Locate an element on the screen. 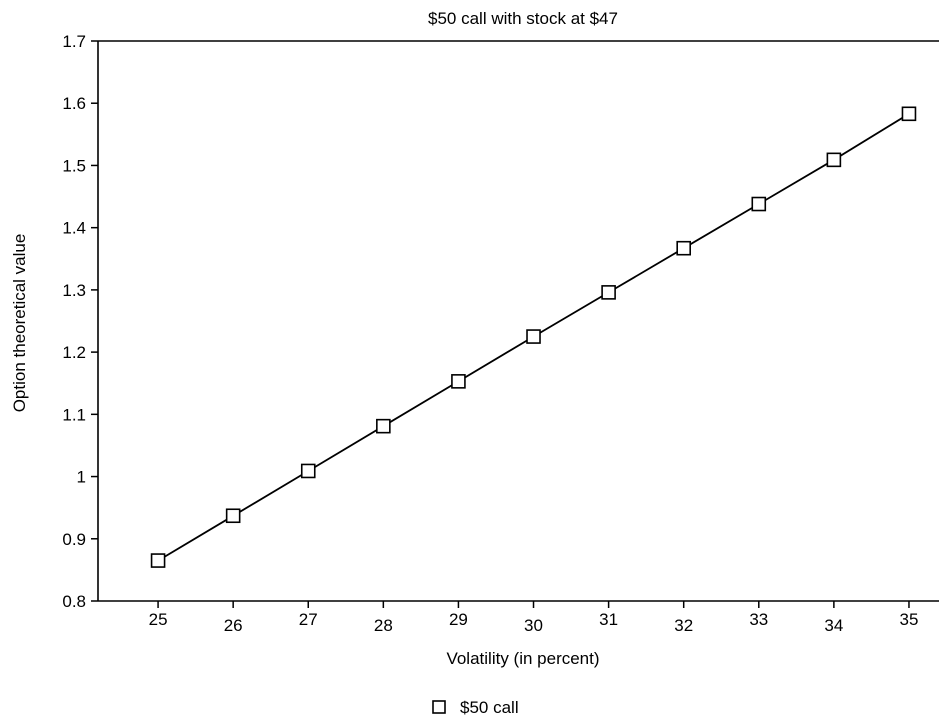  x-ticks: 25 26 27 28 29 30 31 32 33 34 35 is located at coordinates (534, 618).